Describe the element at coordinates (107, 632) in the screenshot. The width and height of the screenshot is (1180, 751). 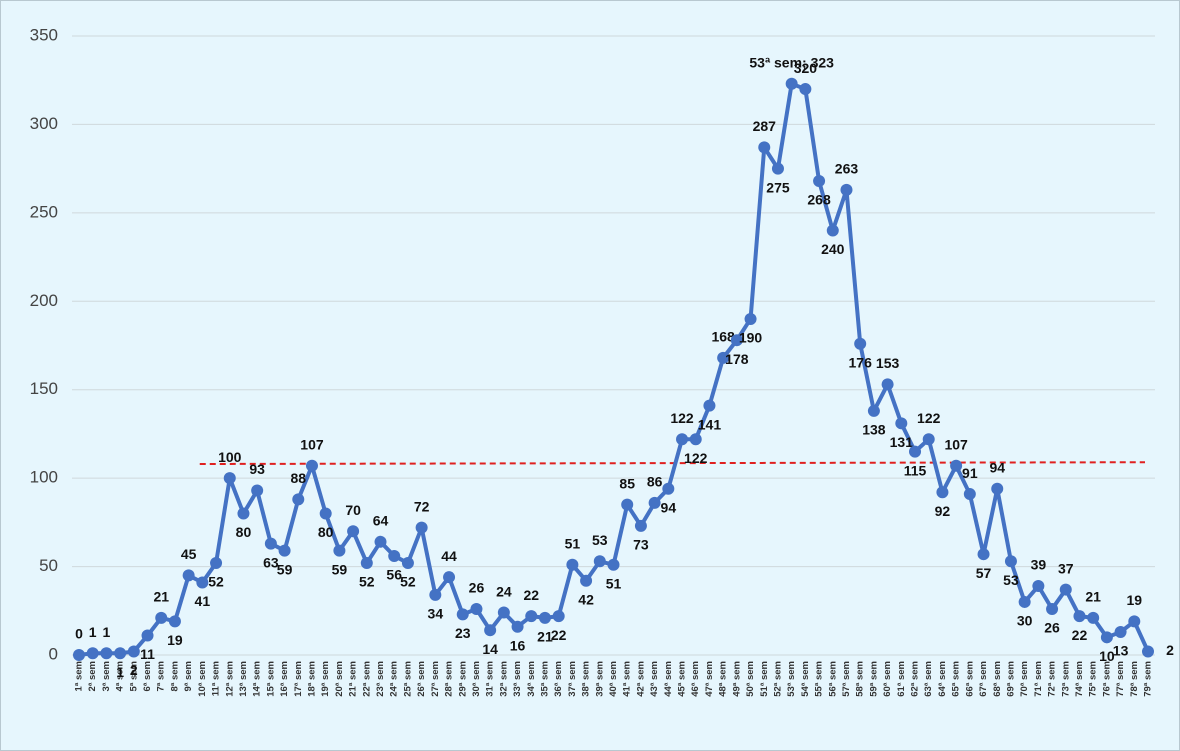
I see `data-label: 1` at that location.